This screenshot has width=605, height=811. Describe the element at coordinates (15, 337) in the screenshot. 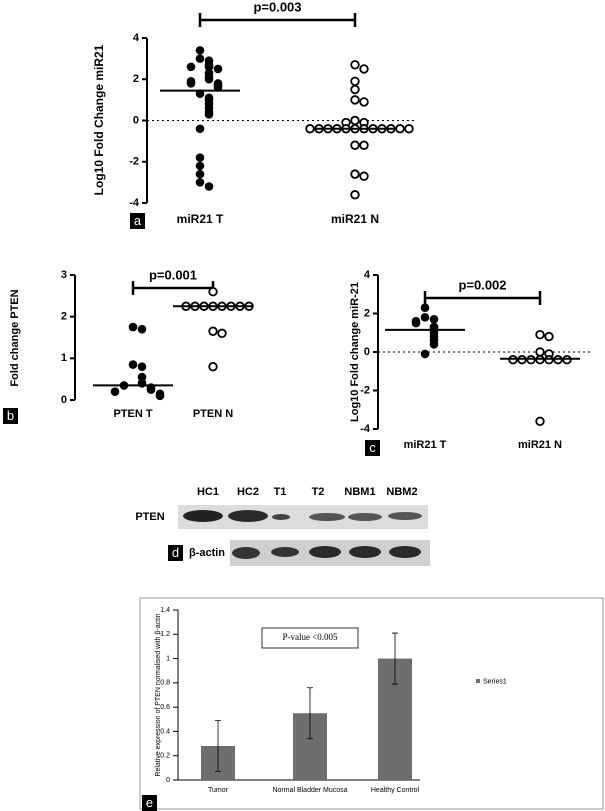

I see `y-axis-title: Fold change PTEN` at that location.